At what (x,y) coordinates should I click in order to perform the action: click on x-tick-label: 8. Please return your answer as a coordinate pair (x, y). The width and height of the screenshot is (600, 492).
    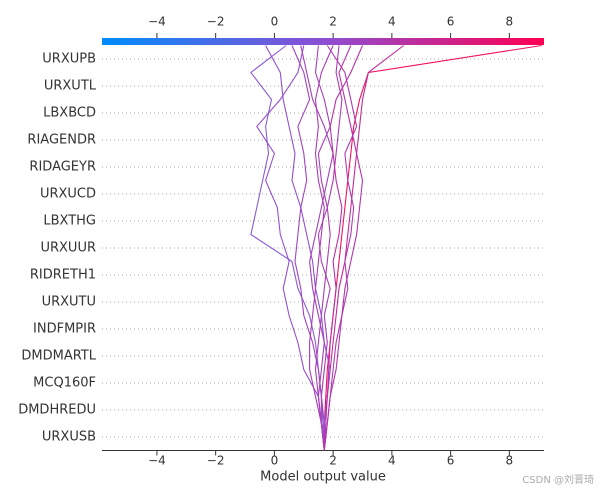
    Looking at the image, I should click on (510, 461).